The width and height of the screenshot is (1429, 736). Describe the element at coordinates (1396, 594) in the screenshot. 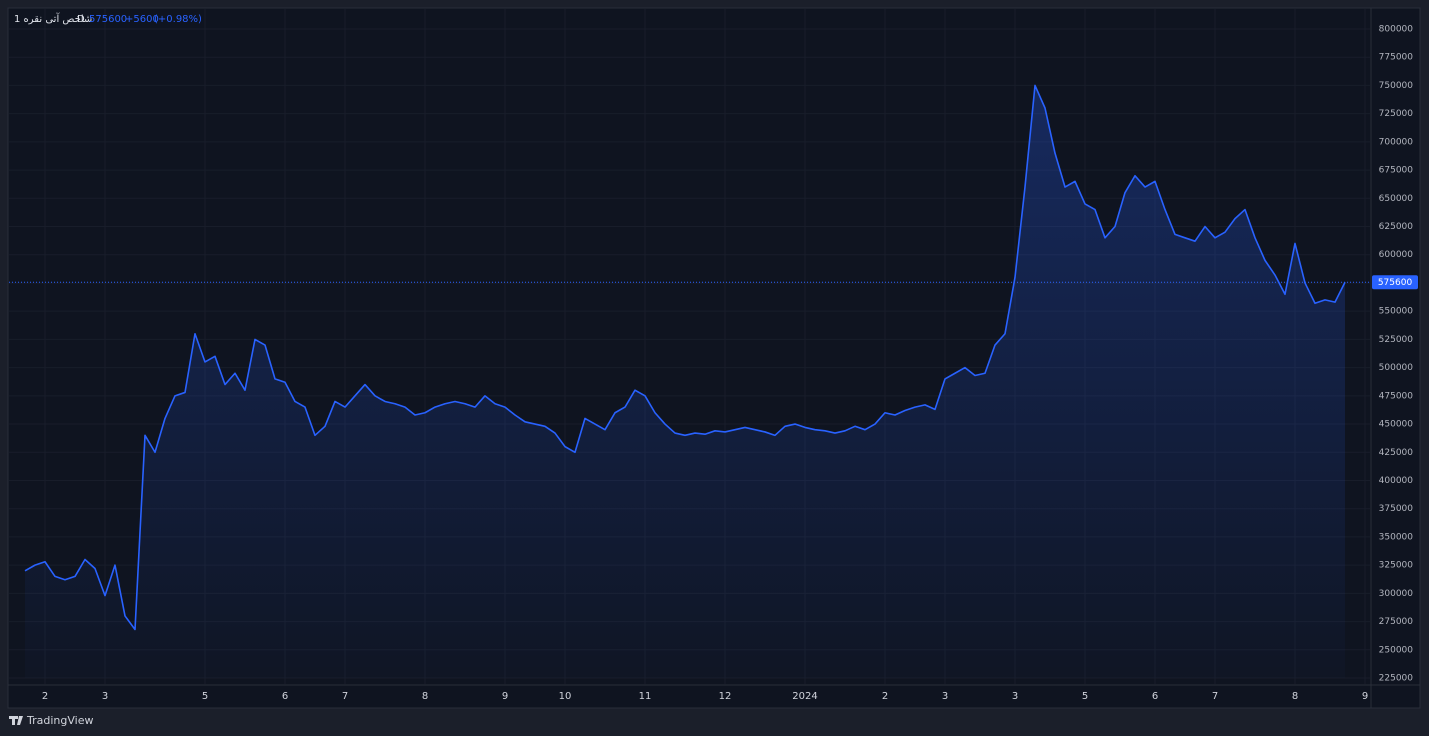

I see `y-tick-label: 300000` at that location.